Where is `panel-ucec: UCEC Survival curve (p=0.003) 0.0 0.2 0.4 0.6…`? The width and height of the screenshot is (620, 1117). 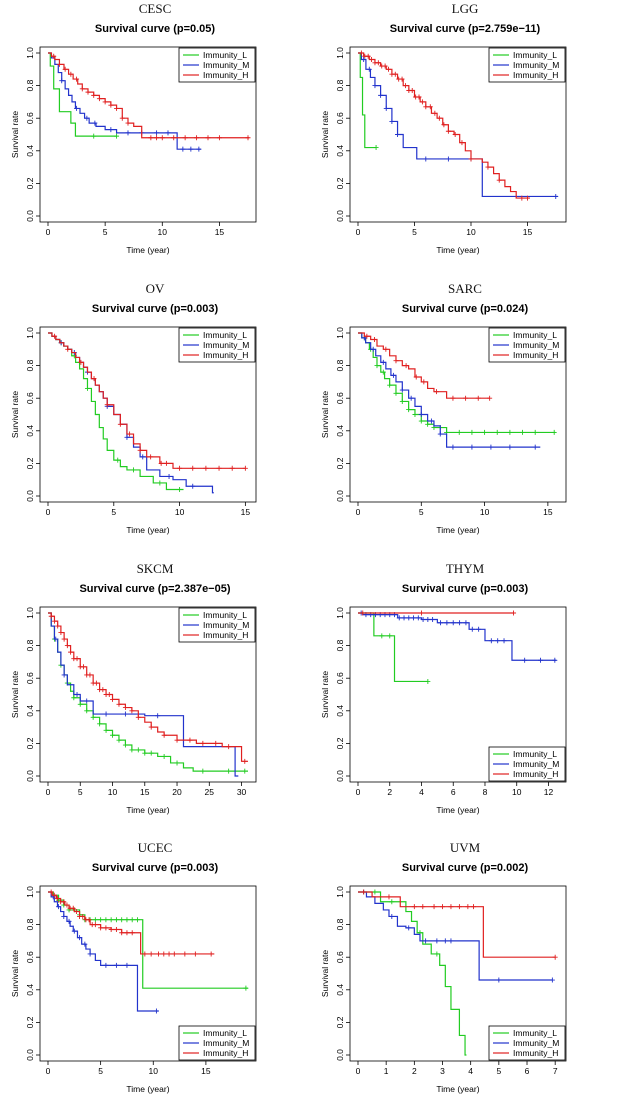
panel-ucec: UCEC Survival curve (p=0.003) 0.0 0.2 0.4 0.6… is located at coordinates (133, 967).